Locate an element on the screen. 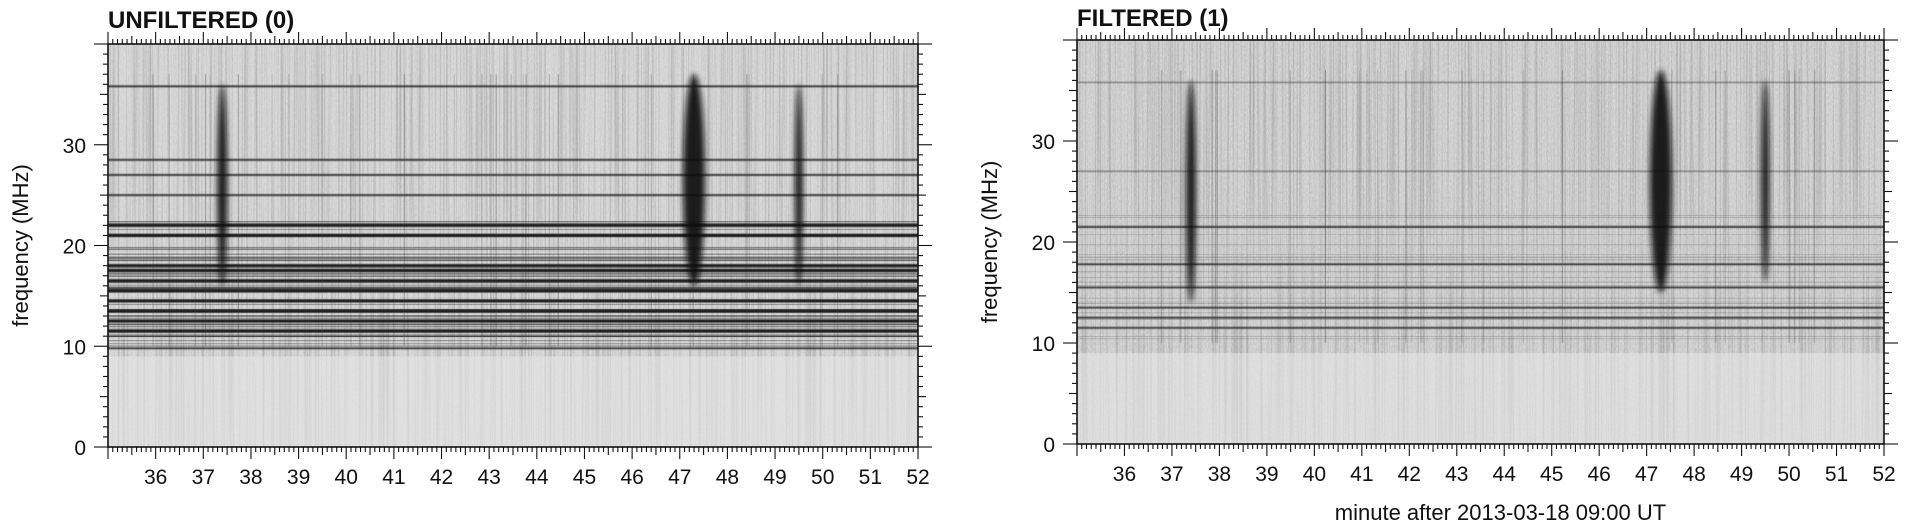  x-tick-label: 45 is located at coordinates (1551, 474).